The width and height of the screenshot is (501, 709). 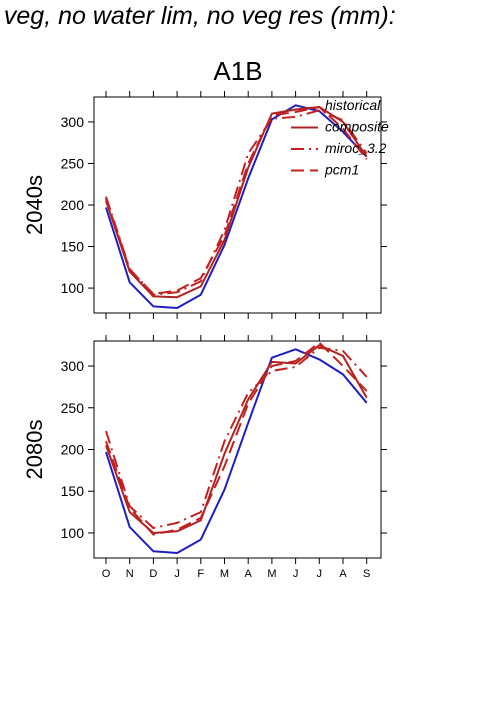 What do you see at coordinates (34, 205) in the screenshot?
I see `y-axis-label: 2040s` at bounding box center [34, 205].